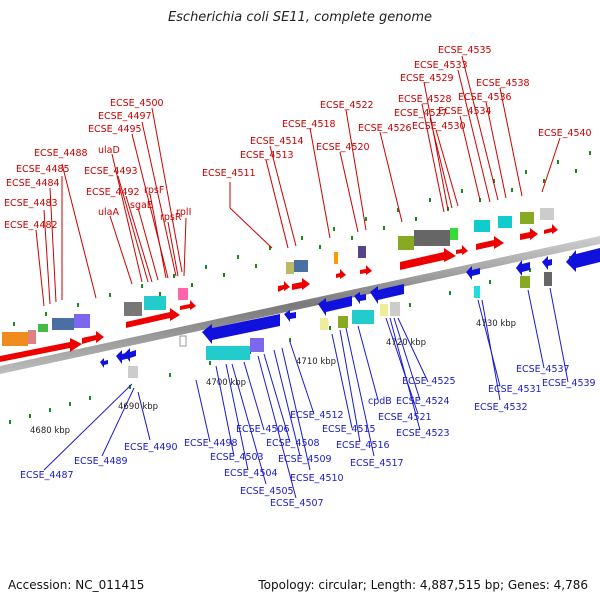 The height and width of the screenshot is (600, 600). Describe the element at coordinates (349, 429) in the screenshot. I see `gene-label: ECSE_4515` at that location.